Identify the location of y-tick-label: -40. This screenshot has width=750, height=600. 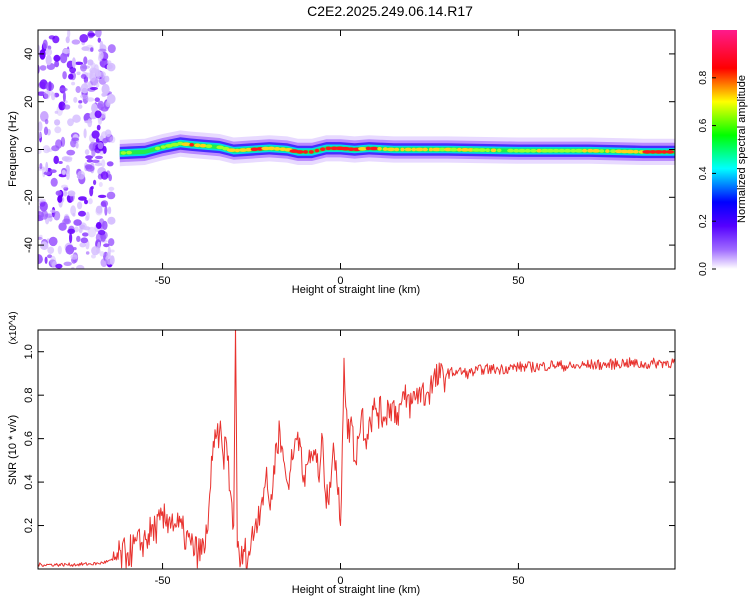
(29, 245).